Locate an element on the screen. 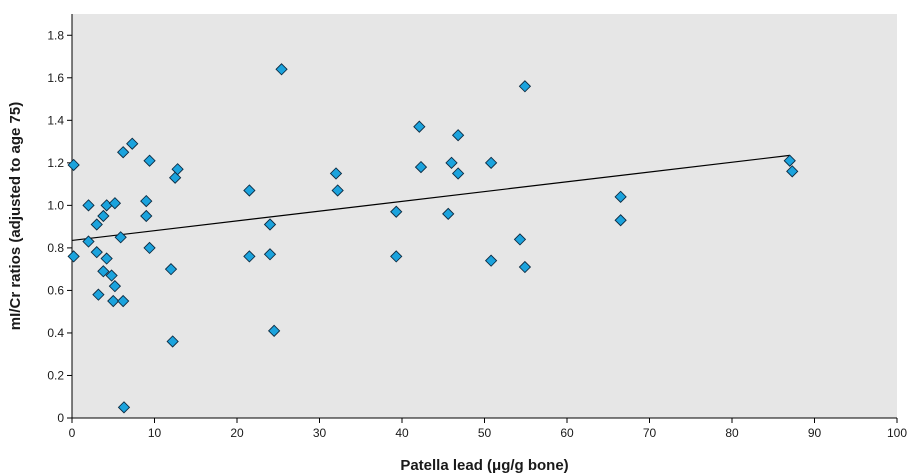  x-tick-label: 100 is located at coordinates (897, 433).